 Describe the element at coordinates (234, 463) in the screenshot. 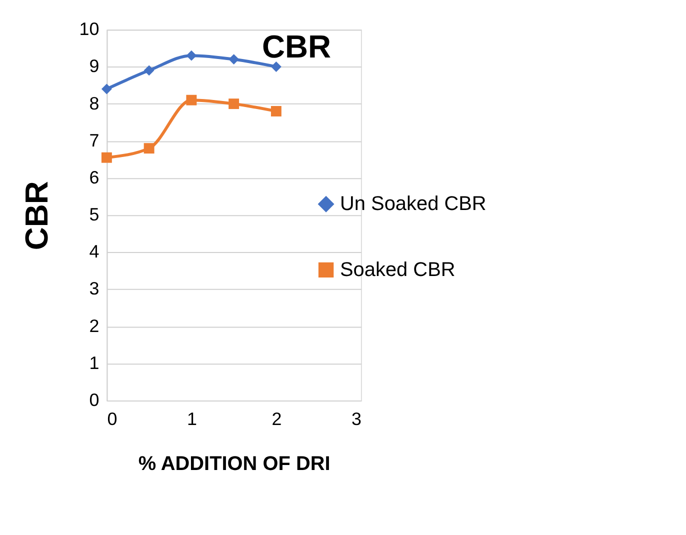

I see `x-axis-title: % ADDITION OF DRI` at that location.